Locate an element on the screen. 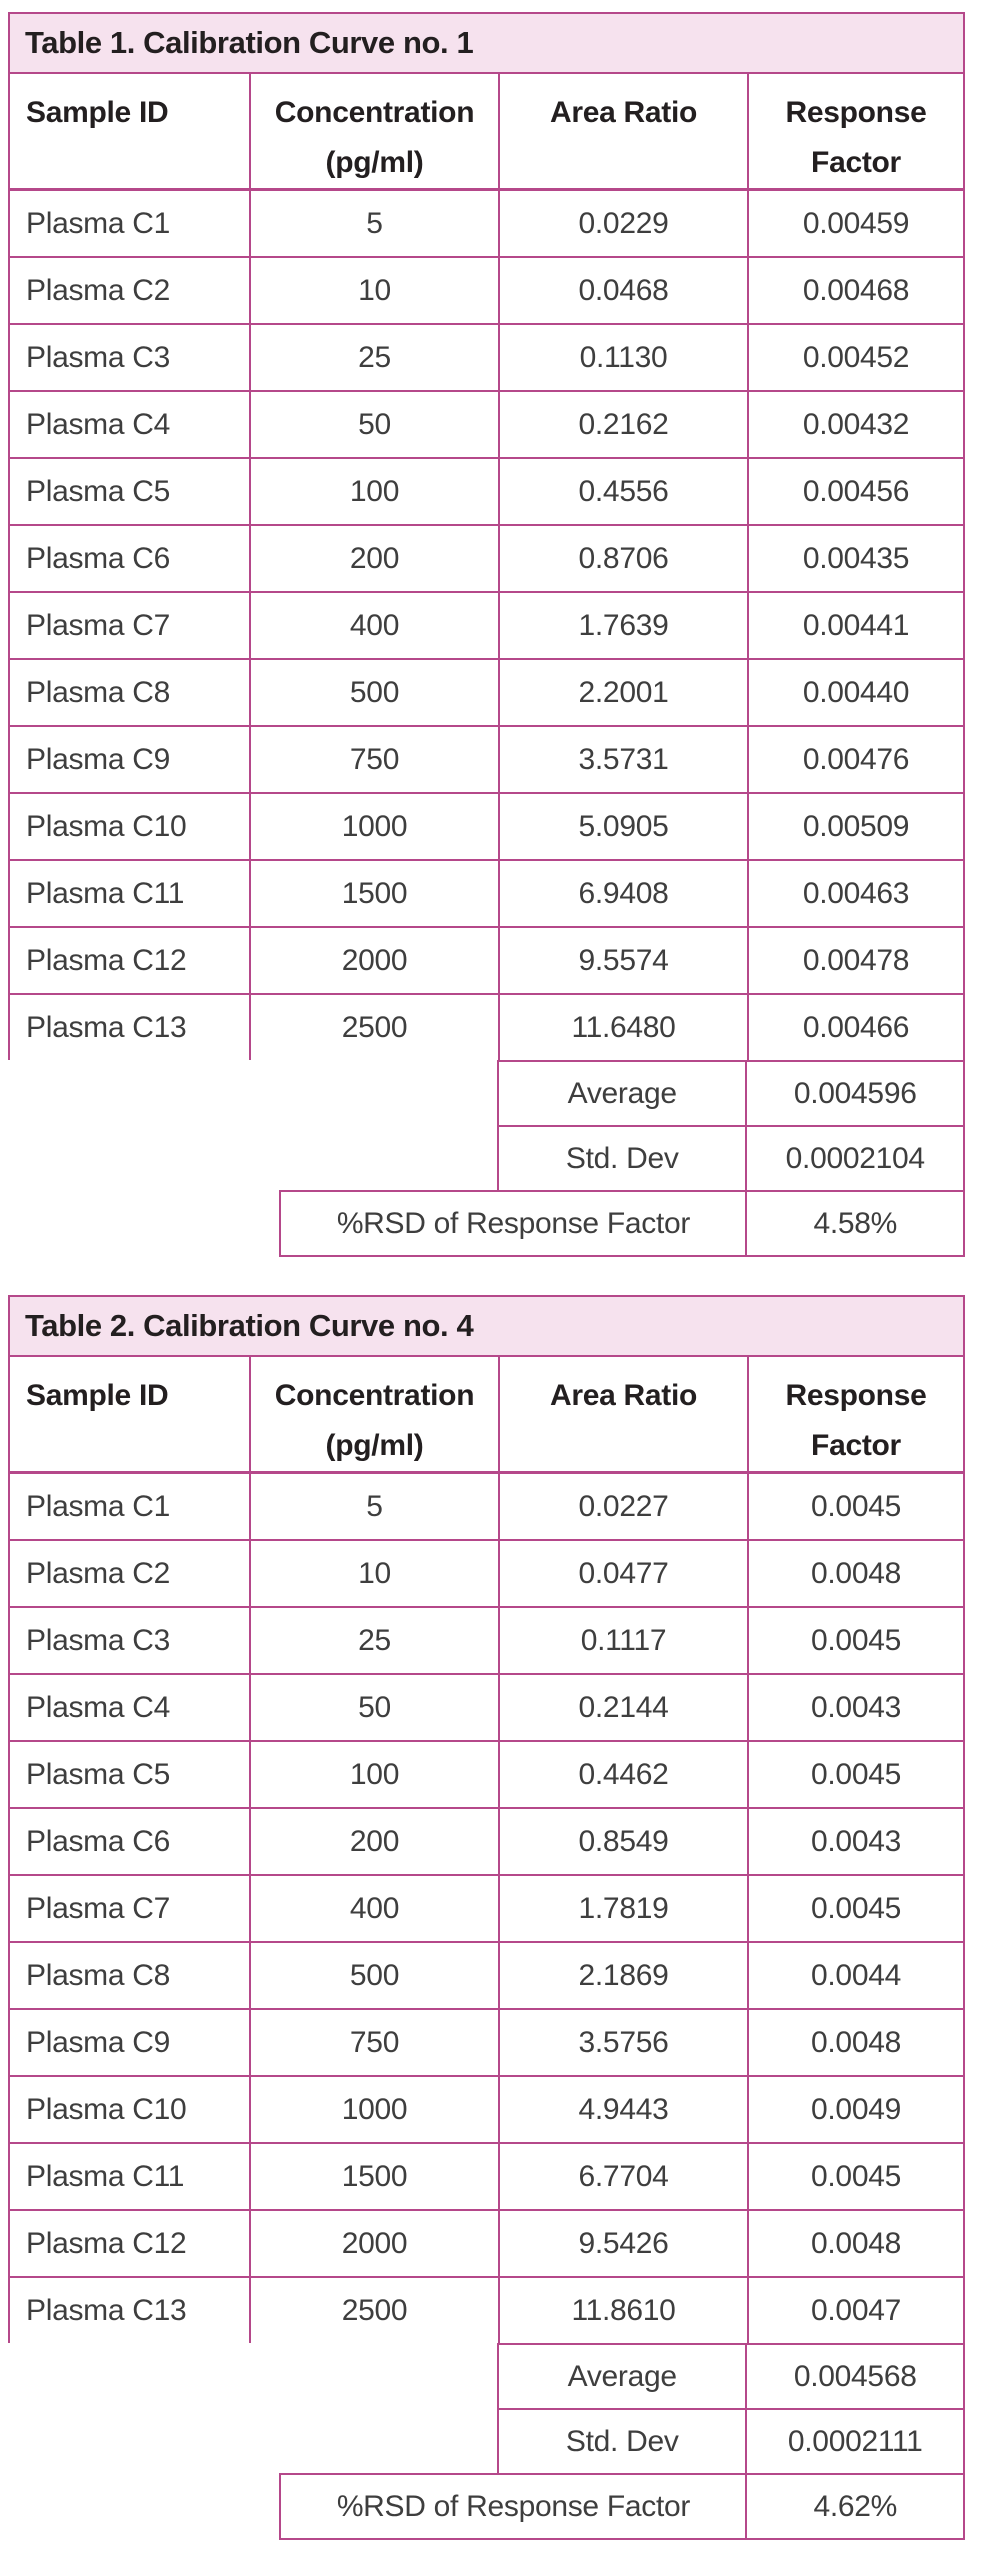  response-factor-cell: 0.00452 is located at coordinates (856, 357).